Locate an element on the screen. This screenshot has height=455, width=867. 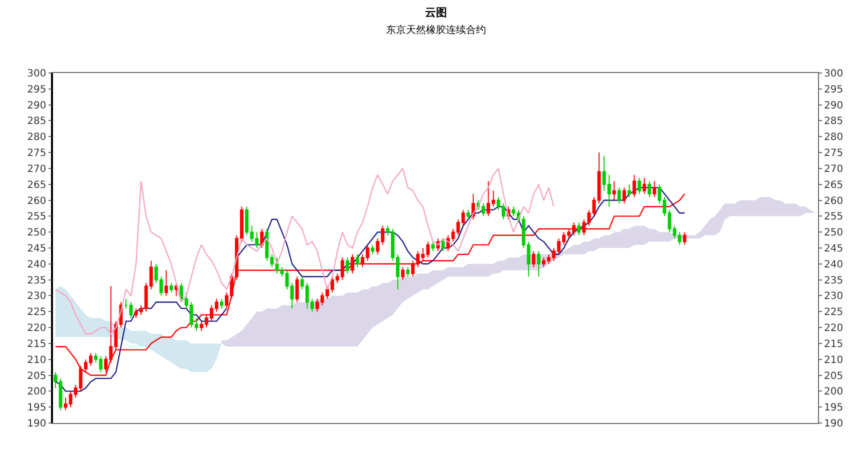
y-tick-label: 260 is located at coordinates (36, 201).